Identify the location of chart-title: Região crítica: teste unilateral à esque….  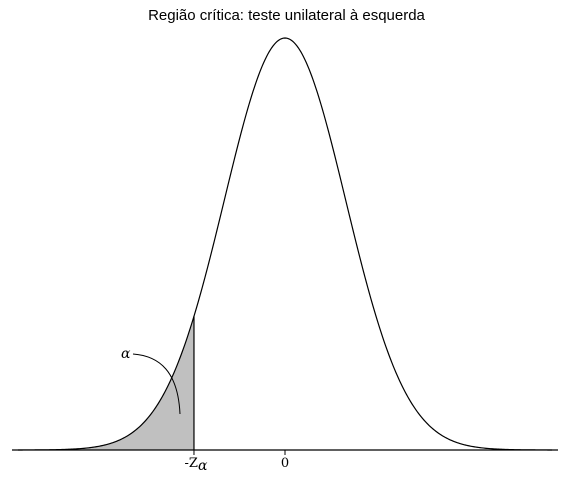
(286, 15).